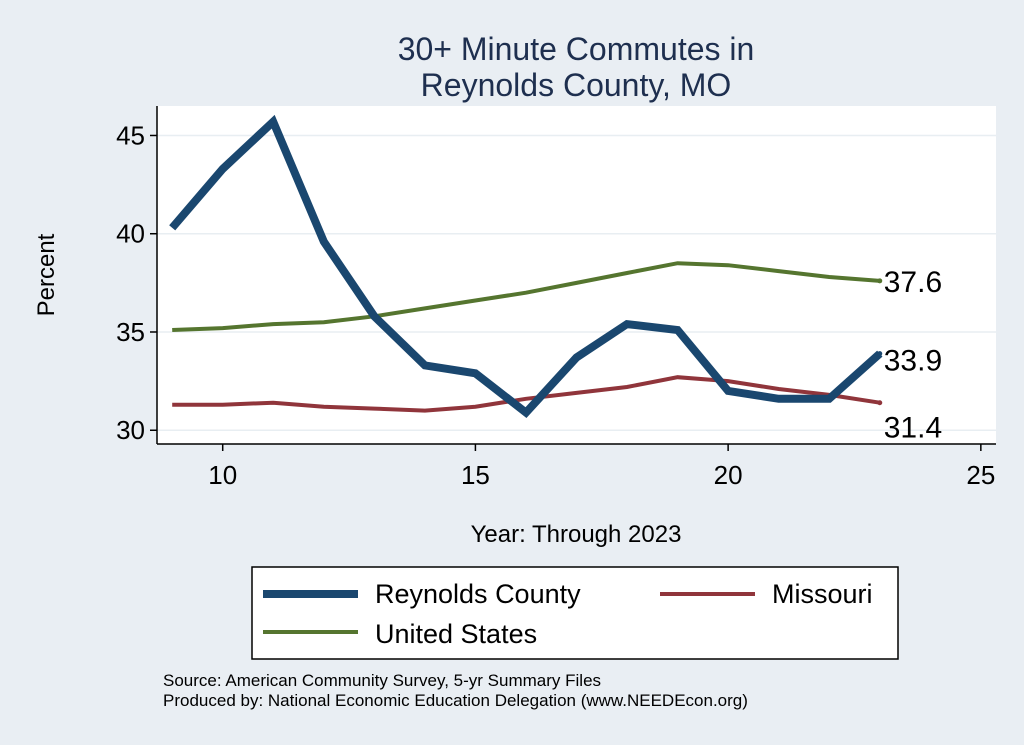  Describe the element at coordinates (913, 428) in the screenshot. I see `end-label-missouri: 31.4` at that location.